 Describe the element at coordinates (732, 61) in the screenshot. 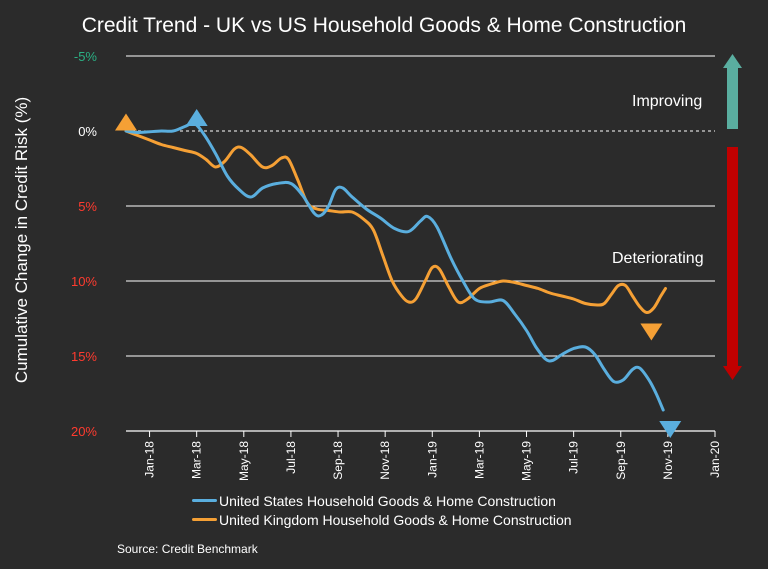

I see `improving-arrow-head` at that location.